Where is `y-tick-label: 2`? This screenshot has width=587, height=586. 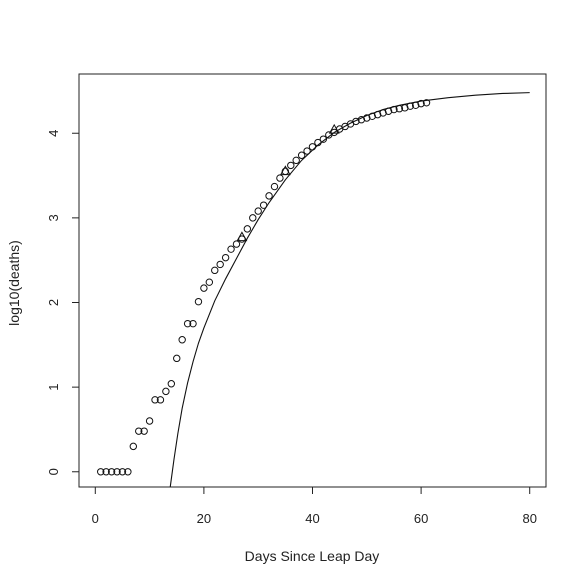 y-tick-label: 2 is located at coordinates (53, 302).